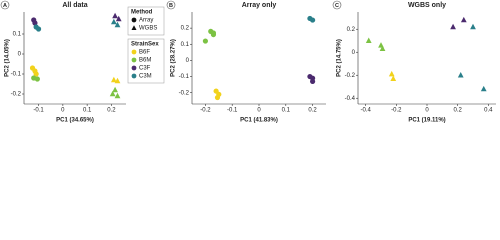 The width and height of the screenshot is (500, 240). I want to click on y-tick-label: -0.4, so click(350, 99).